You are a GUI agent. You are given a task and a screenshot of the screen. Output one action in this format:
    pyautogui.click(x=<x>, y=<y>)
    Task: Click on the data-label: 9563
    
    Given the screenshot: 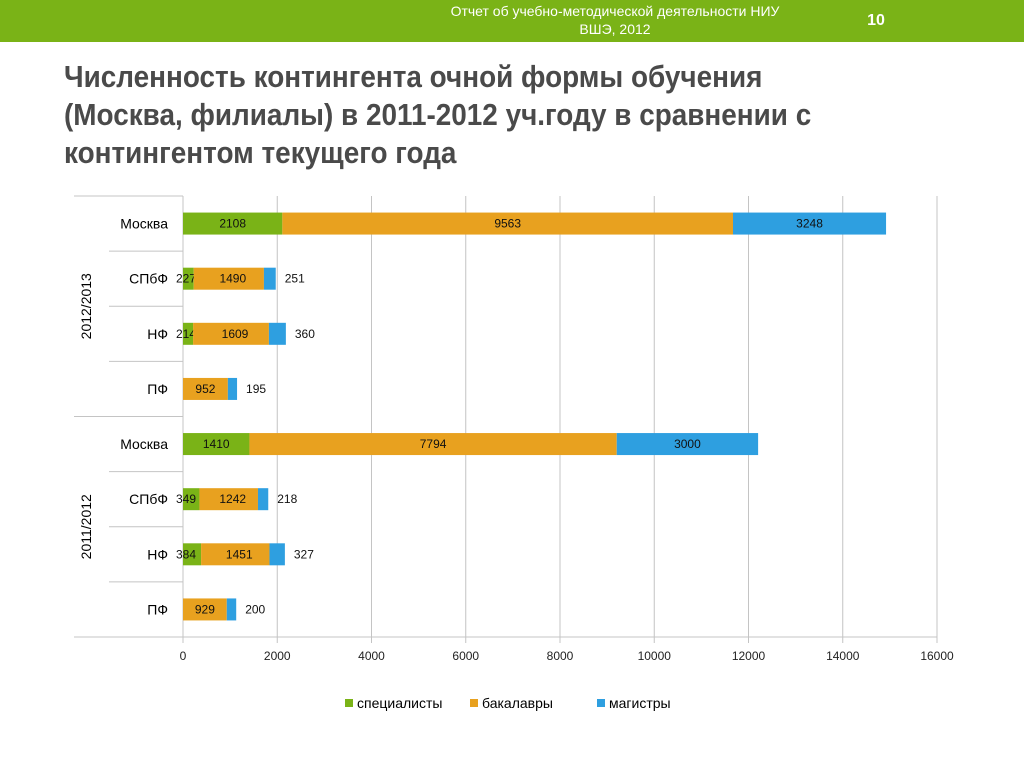 What is the action you would take?
    pyautogui.click(x=507, y=224)
    